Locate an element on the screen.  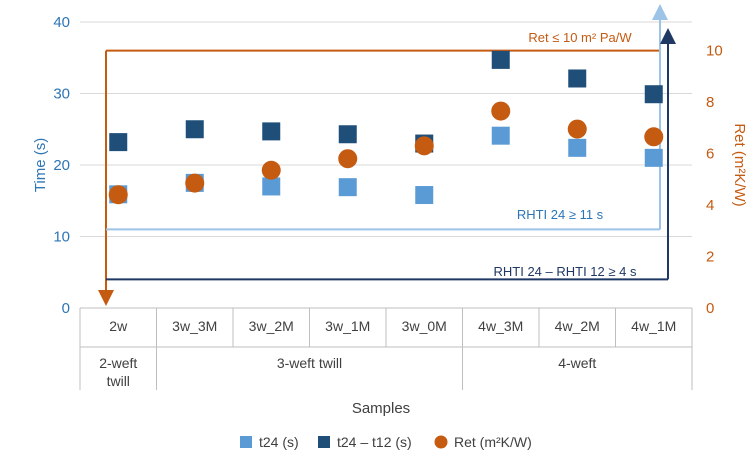
category-label: 3w_0M is located at coordinates (424, 326).